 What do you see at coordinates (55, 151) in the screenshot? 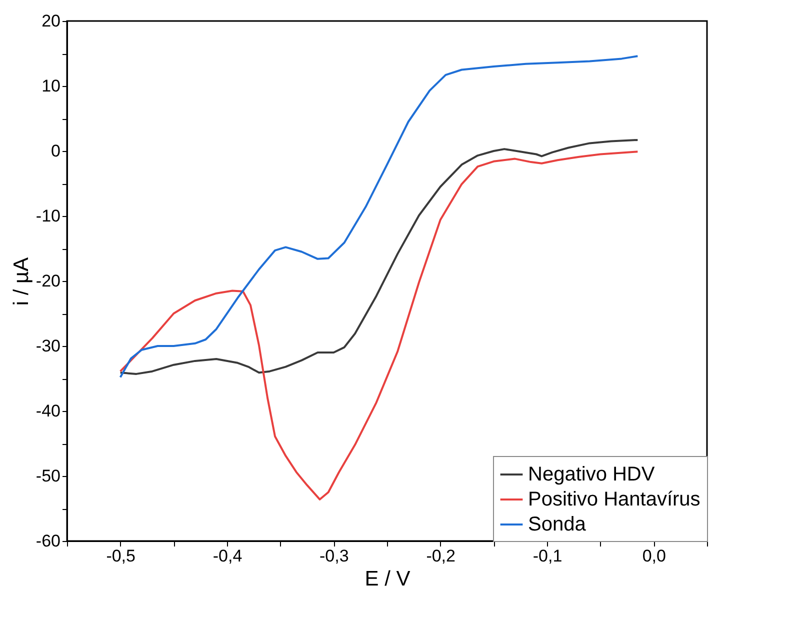
I see `y-tick-label: 0` at bounding box center [55, 151].